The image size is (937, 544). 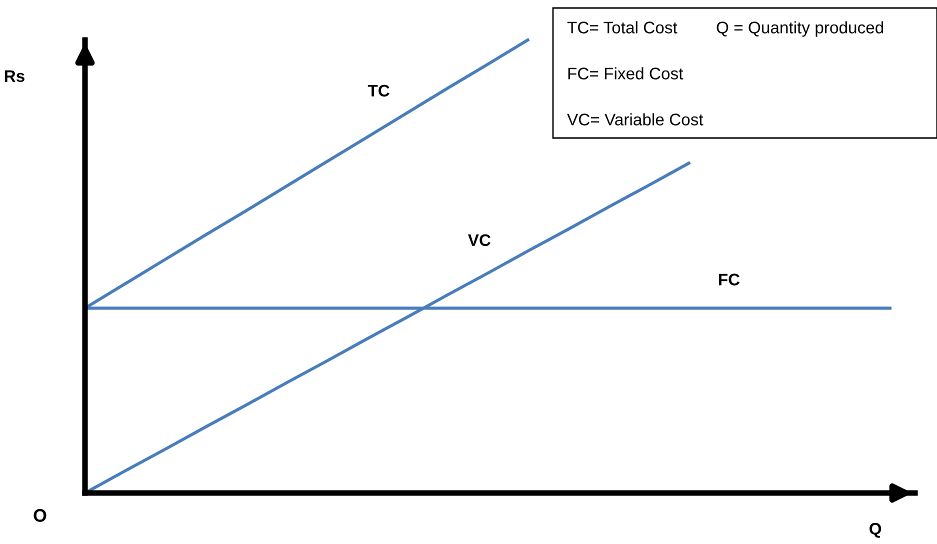 What do you see at coordinates (635, 119) in the screenshot?
I see `annotation: VC= Variable Cost` at bounding box center [635, 119].